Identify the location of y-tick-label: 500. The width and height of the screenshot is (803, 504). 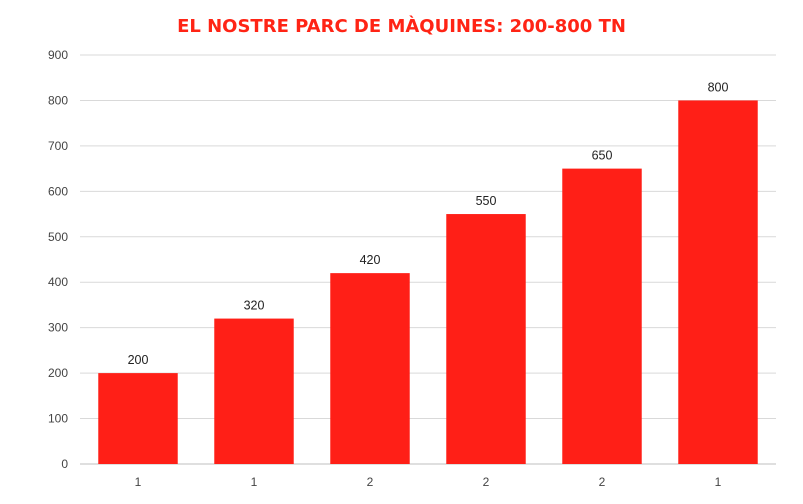
(58, 237).